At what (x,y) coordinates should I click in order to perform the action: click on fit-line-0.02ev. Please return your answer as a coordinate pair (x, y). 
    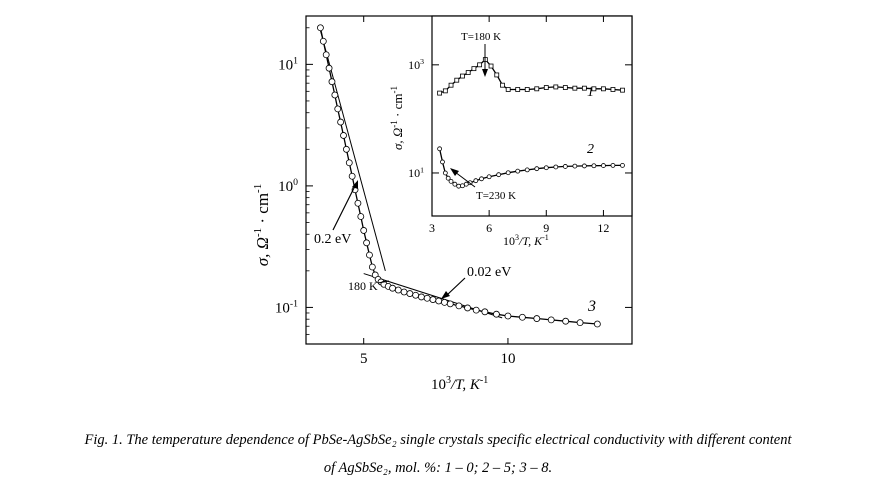
    Looking at the image, I should click on (433, 296).